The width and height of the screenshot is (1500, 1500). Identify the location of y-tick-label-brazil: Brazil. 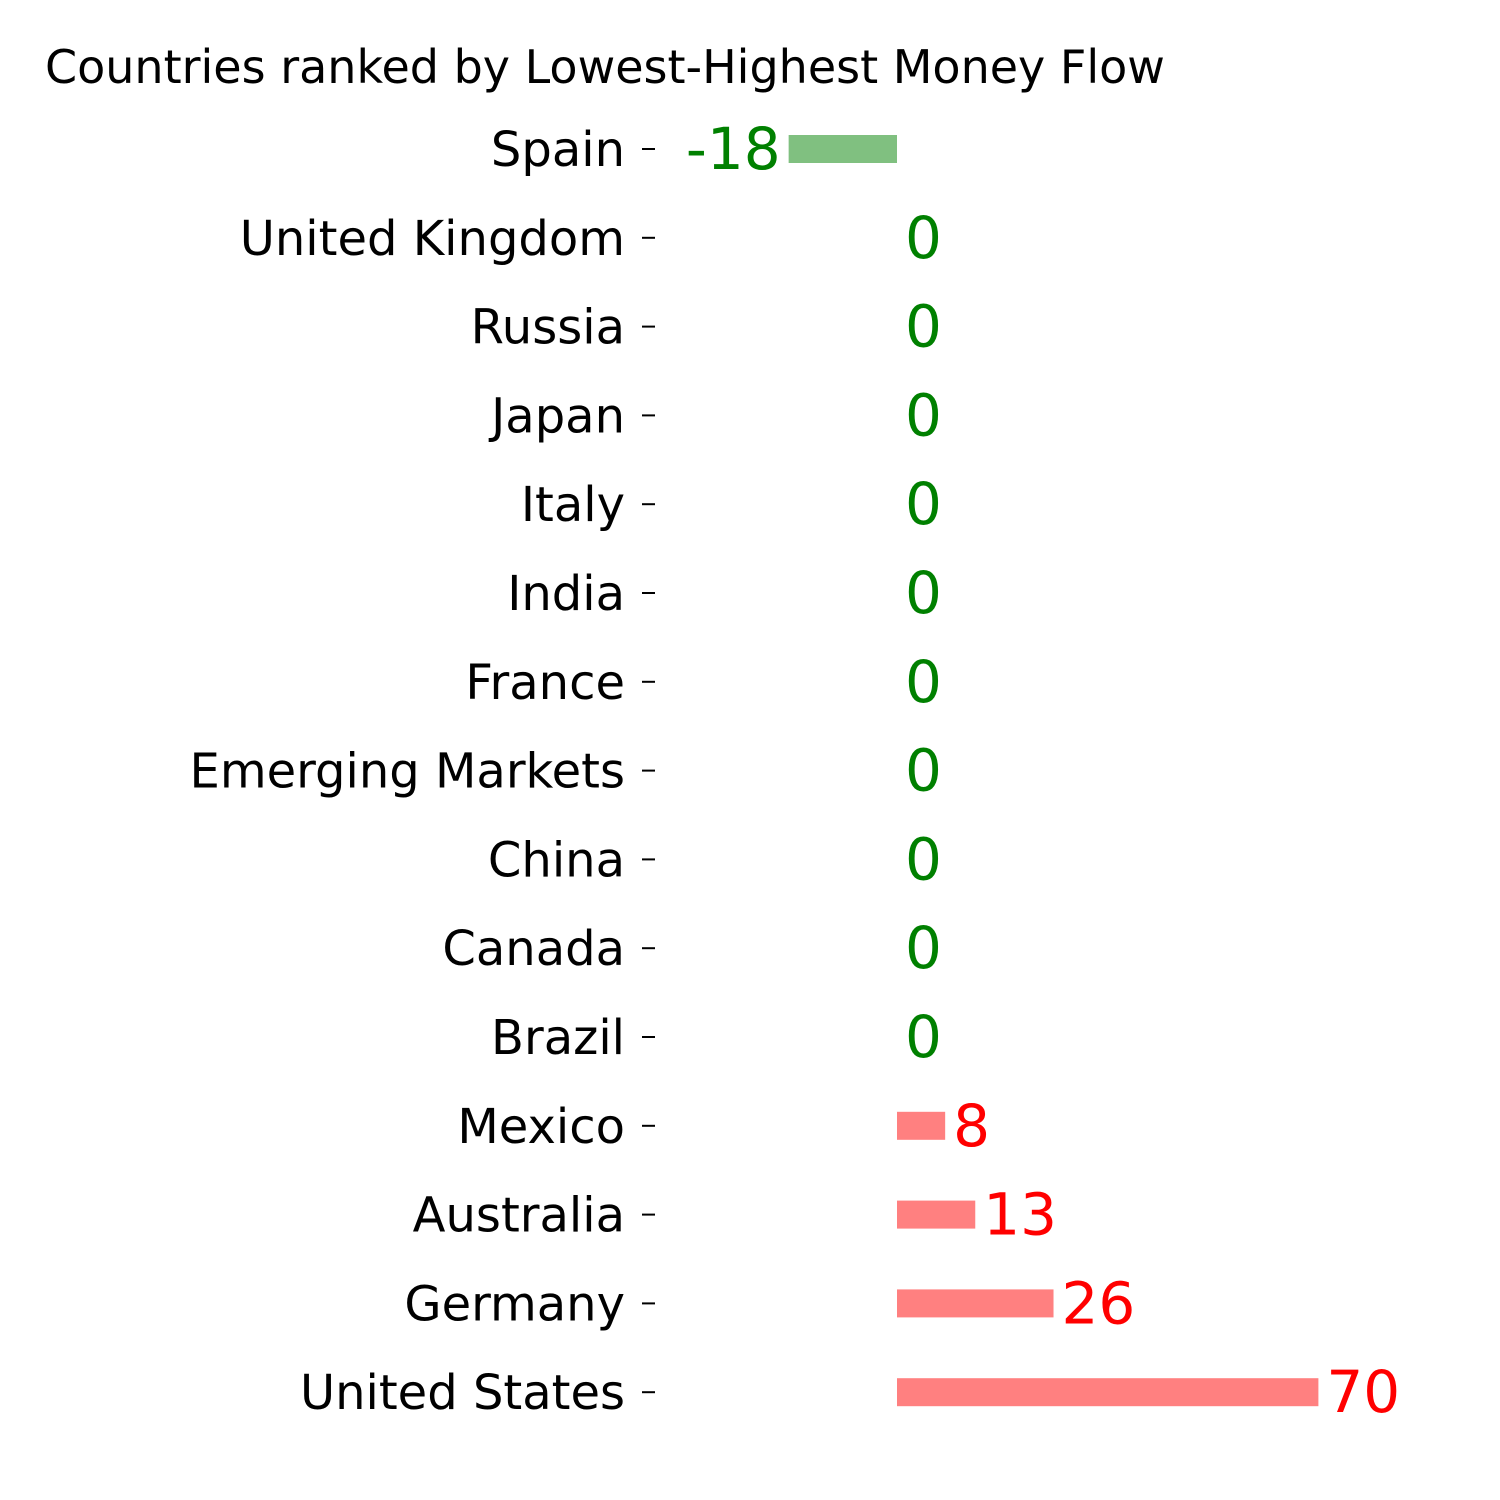
(558, 1038).